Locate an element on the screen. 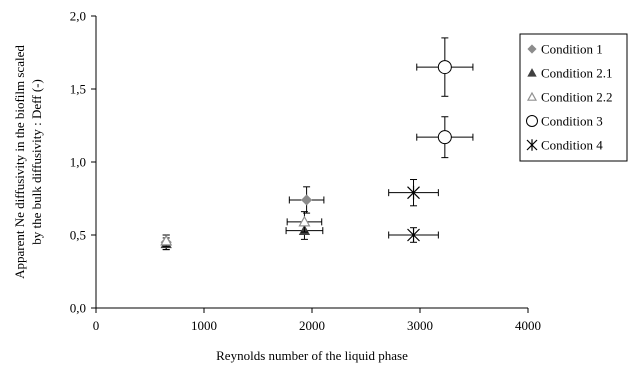  x-tick-label: 2000 is located at coordinates (312, 325).